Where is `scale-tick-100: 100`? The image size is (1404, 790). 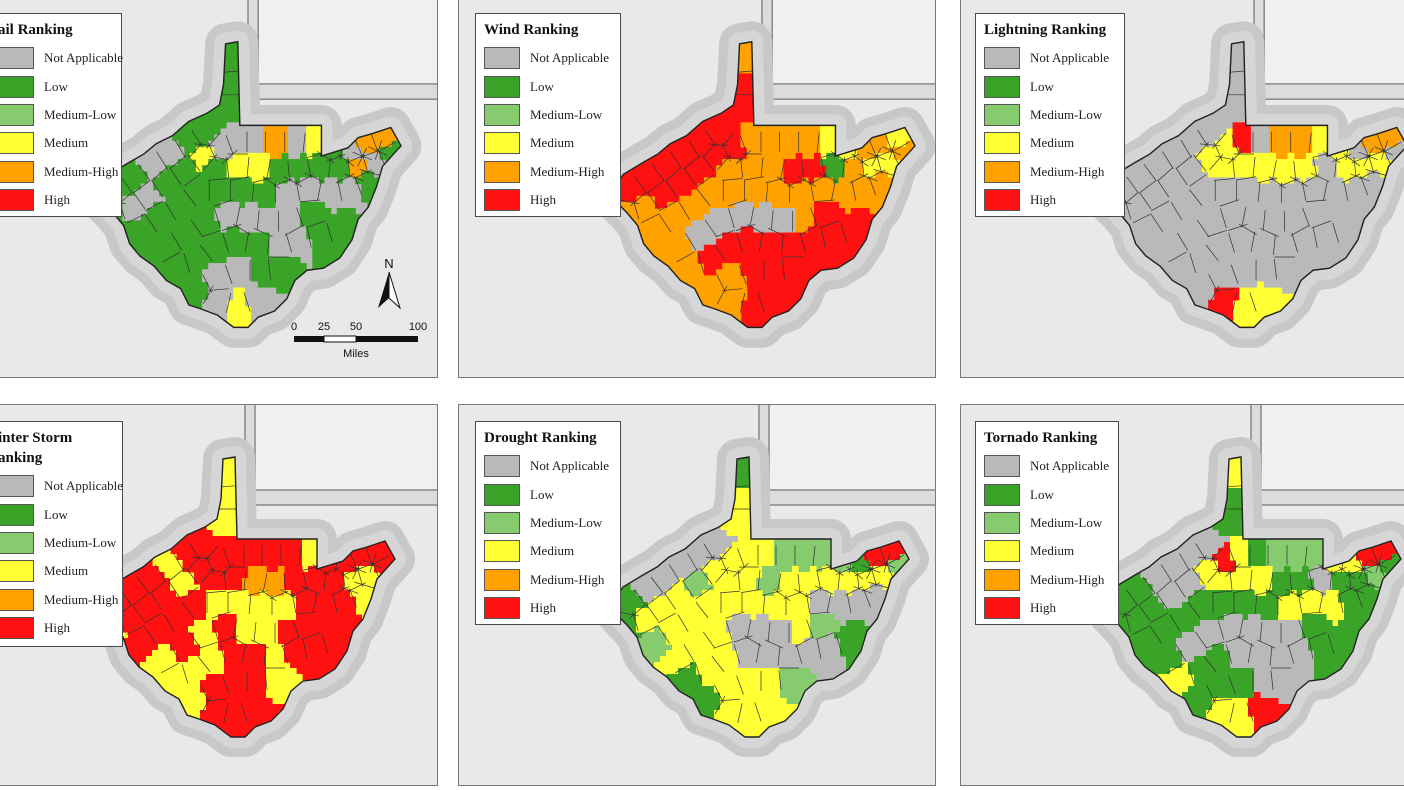
scale-tick-100: 100 is located at coordinates (418, 327).